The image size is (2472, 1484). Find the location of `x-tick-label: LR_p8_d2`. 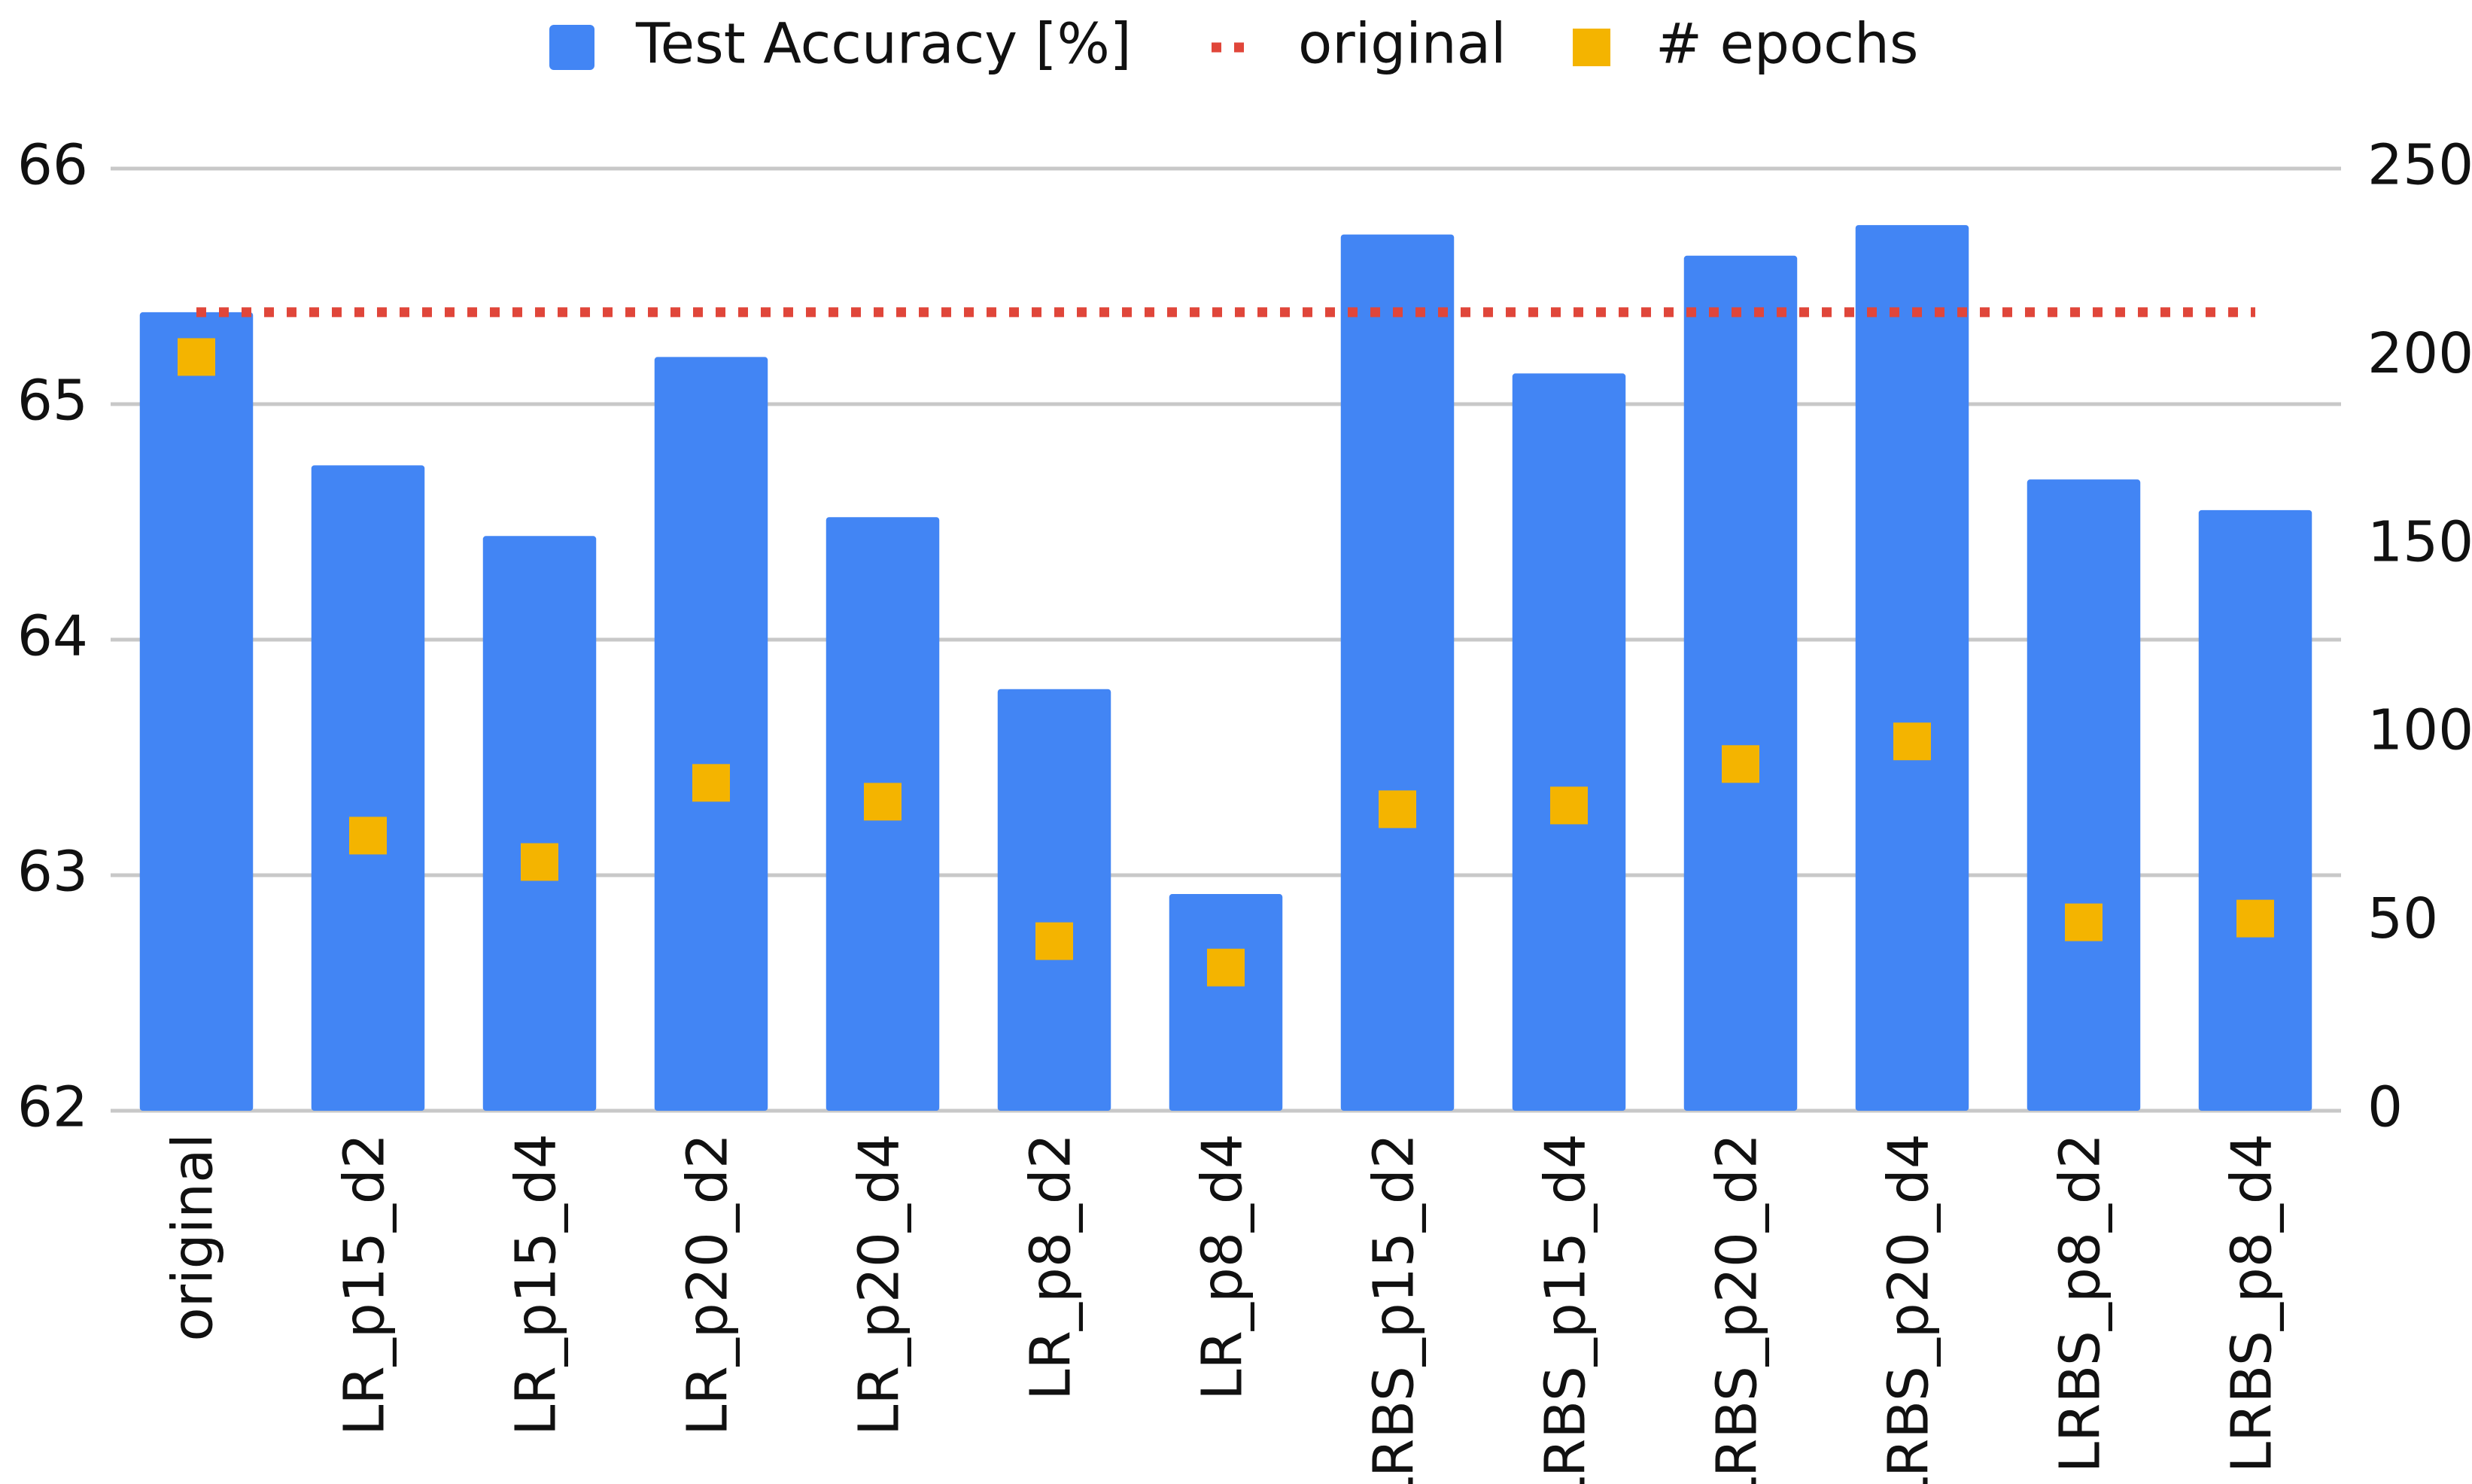

x-tick-label: LR_p8_d2 is located at coordinates (1051, 1266).